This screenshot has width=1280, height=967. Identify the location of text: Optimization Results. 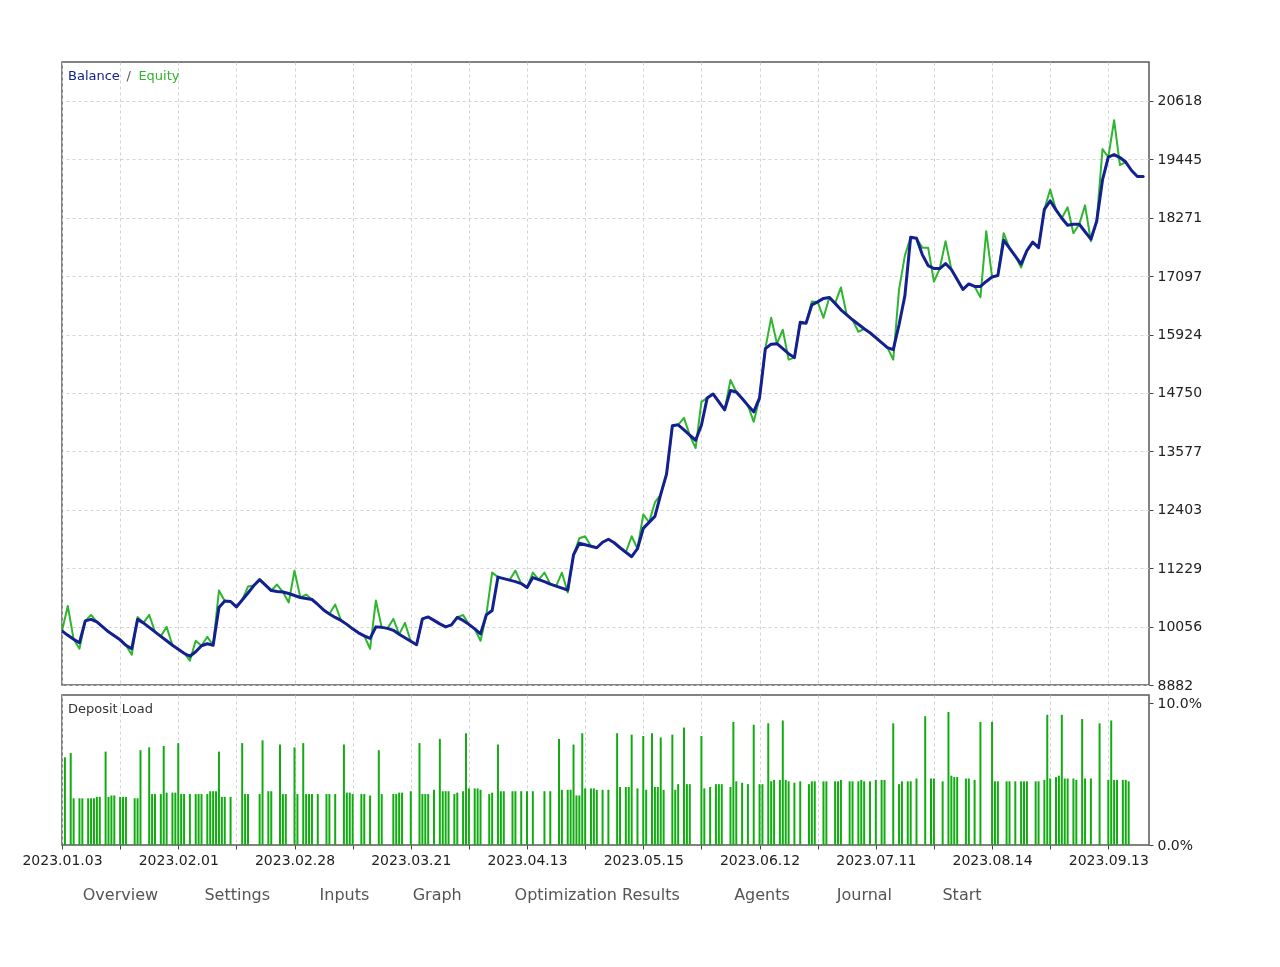
(597, 894).